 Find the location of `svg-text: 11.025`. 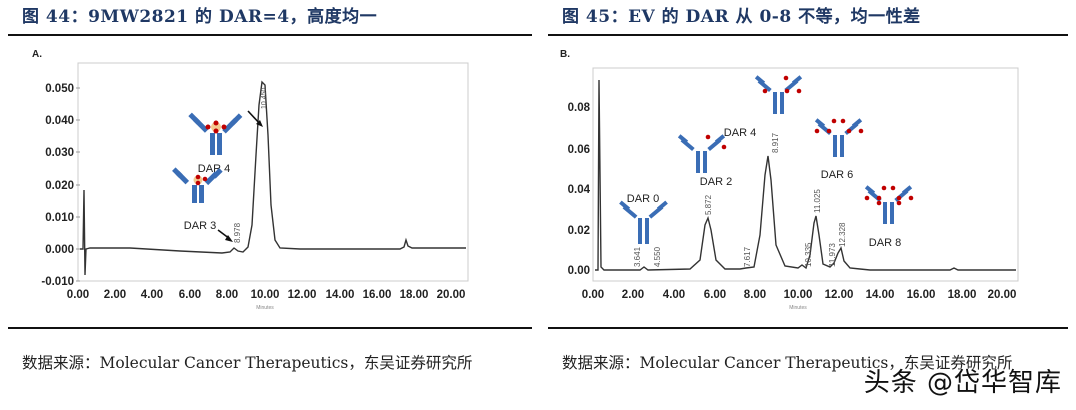

svg-text: 11.025 is located at coordinates (817, 201).